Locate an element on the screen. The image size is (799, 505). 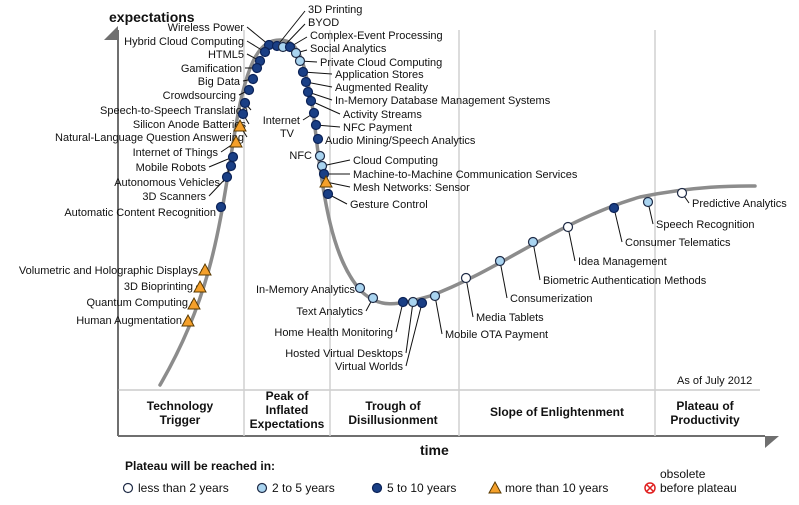
tech-label-hosted-virtual-desktops: Hosted Virtual Desktops is located at coordinates (344, 354).